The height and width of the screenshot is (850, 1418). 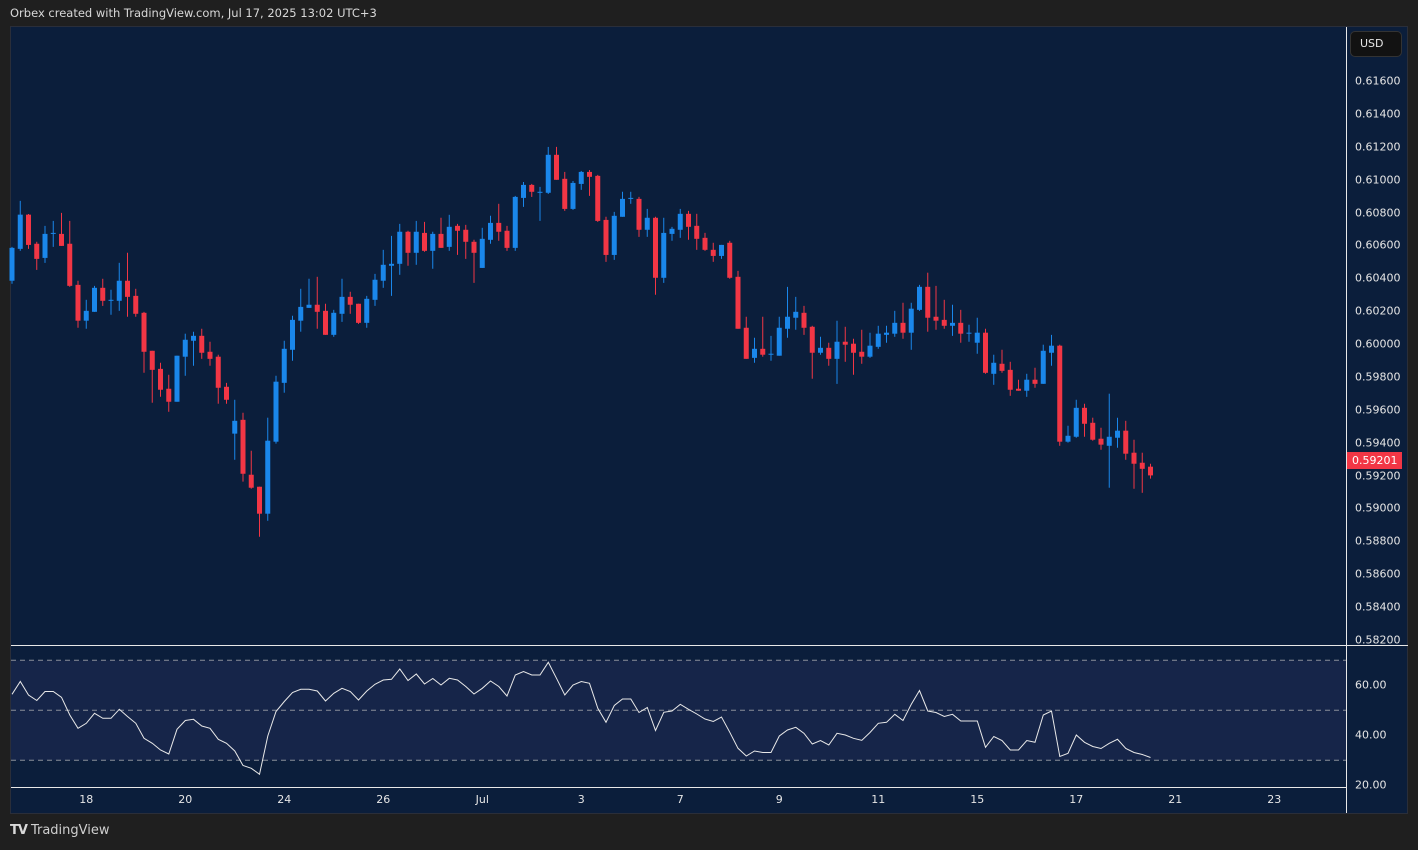 What do you see at coordinates (1378, 541) in the screenshot?
I see `price-tick-label: 0.58800` at bounding box center [1378, 541].